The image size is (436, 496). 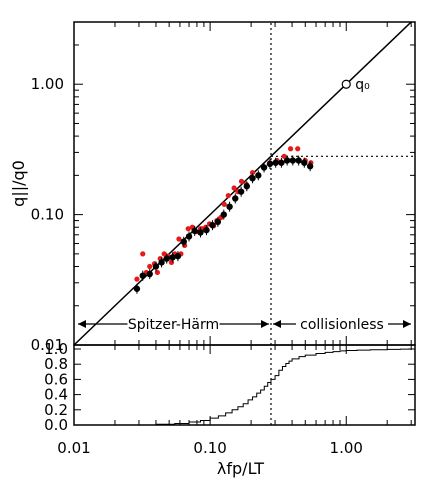 What do you see at coordinates (73, 448) in the screenshot?
I see `x-tick-label: 0.01` at bounding box center [73, 448].